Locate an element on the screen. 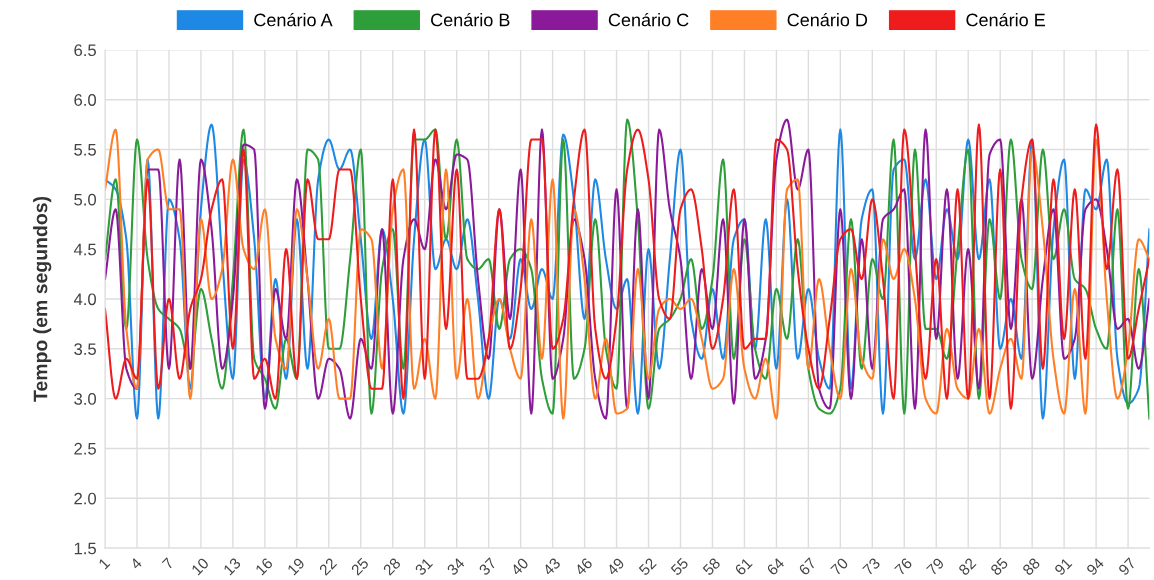  x-tick-label: 4 is located at coordinates (136, 564).